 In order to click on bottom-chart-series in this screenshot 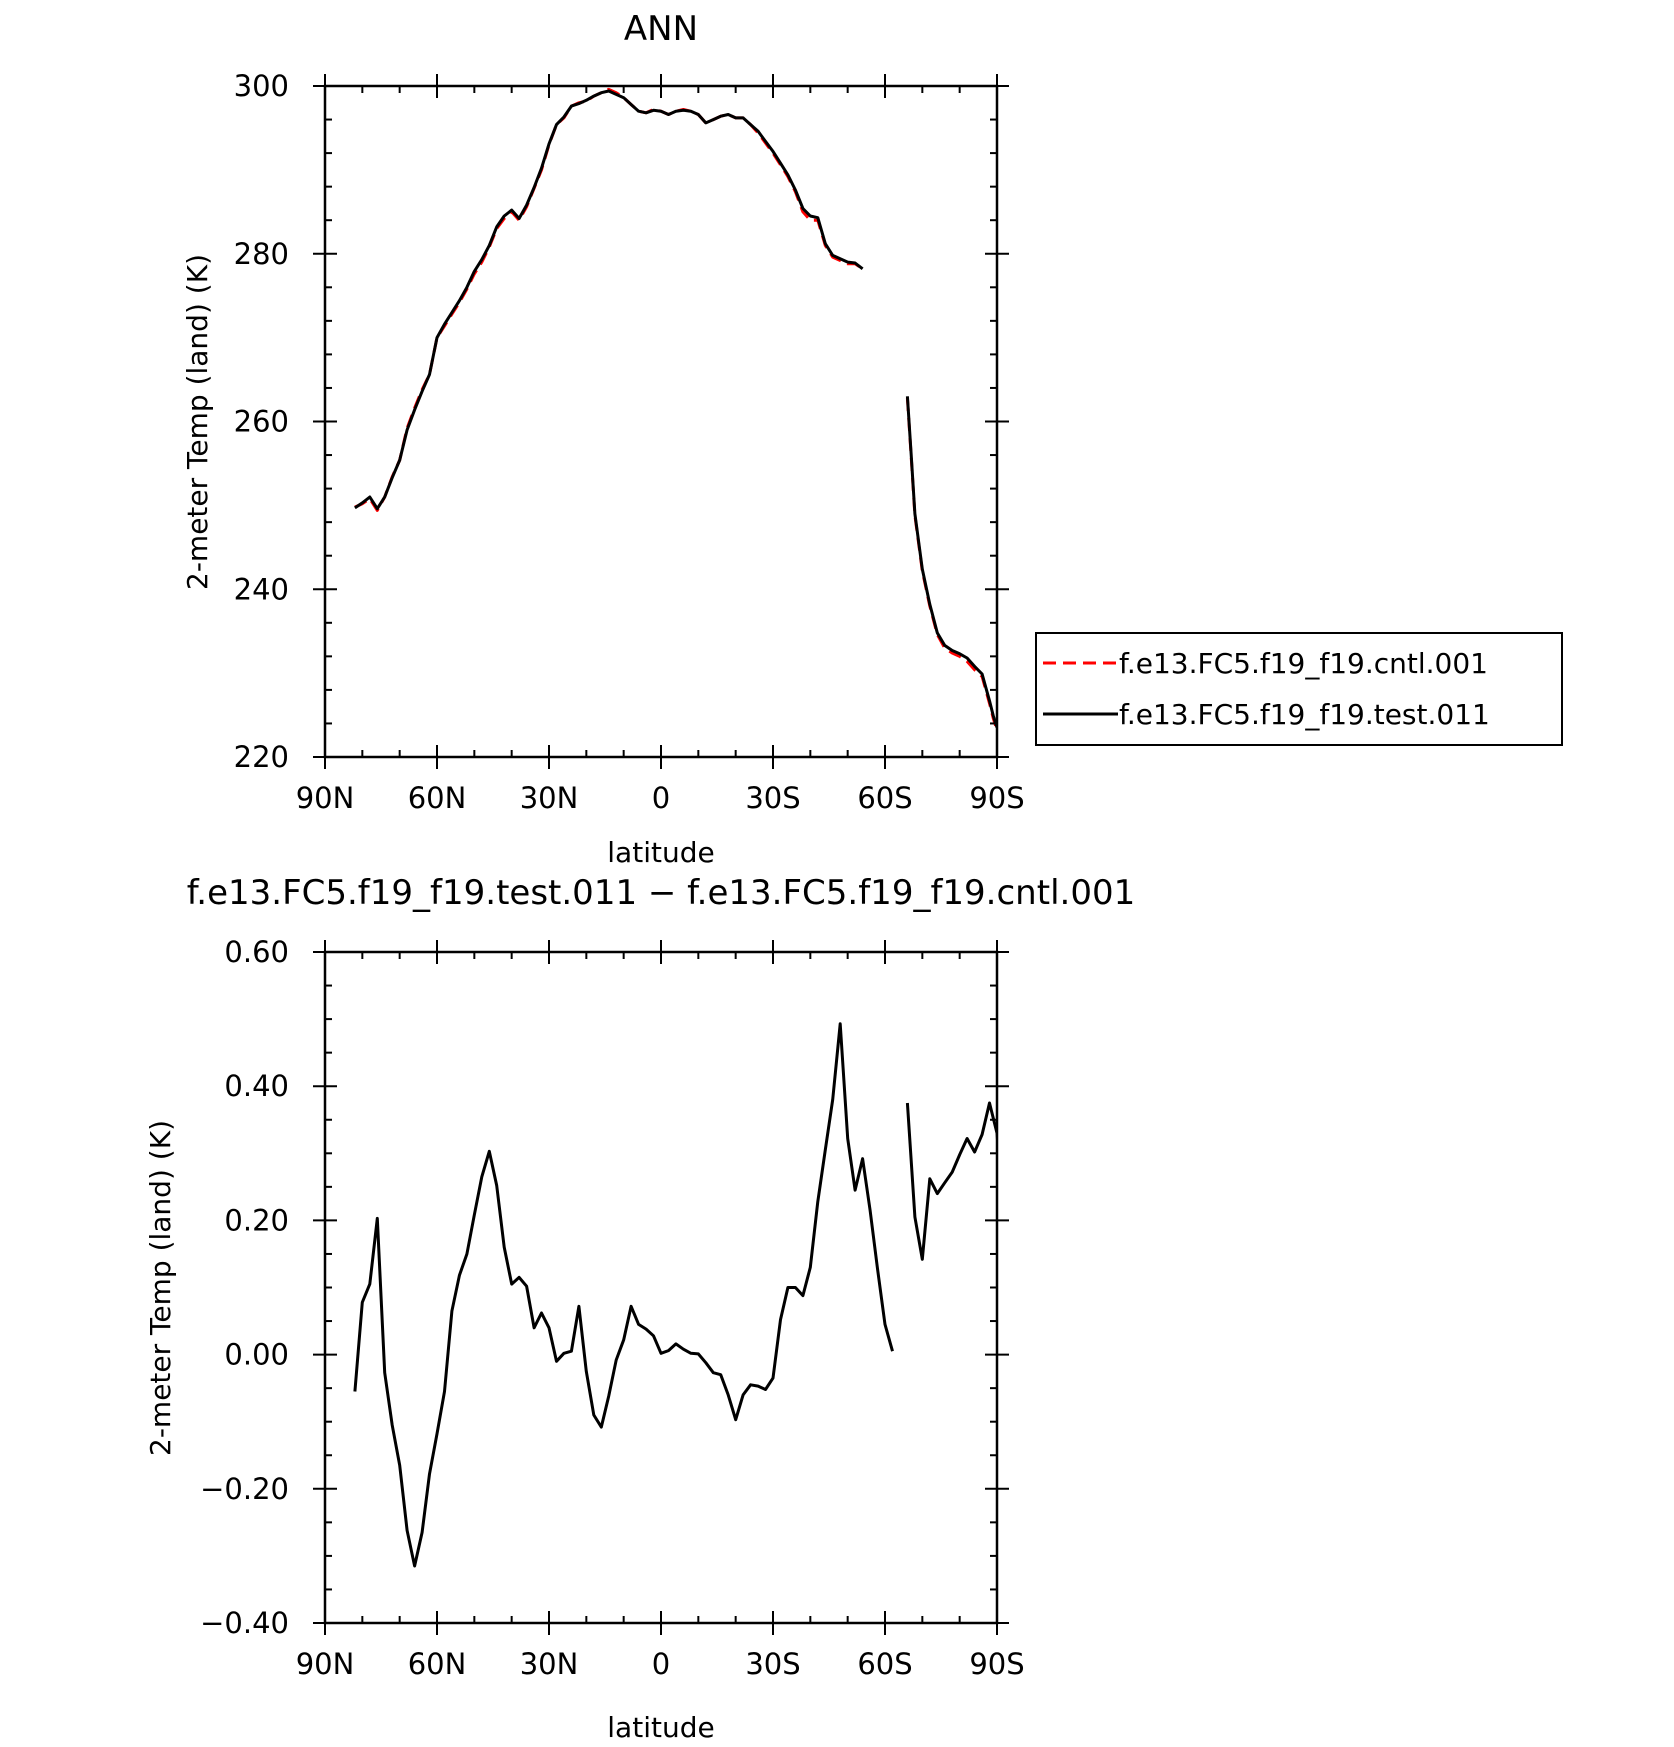, I will do `click(675, 1295)`.